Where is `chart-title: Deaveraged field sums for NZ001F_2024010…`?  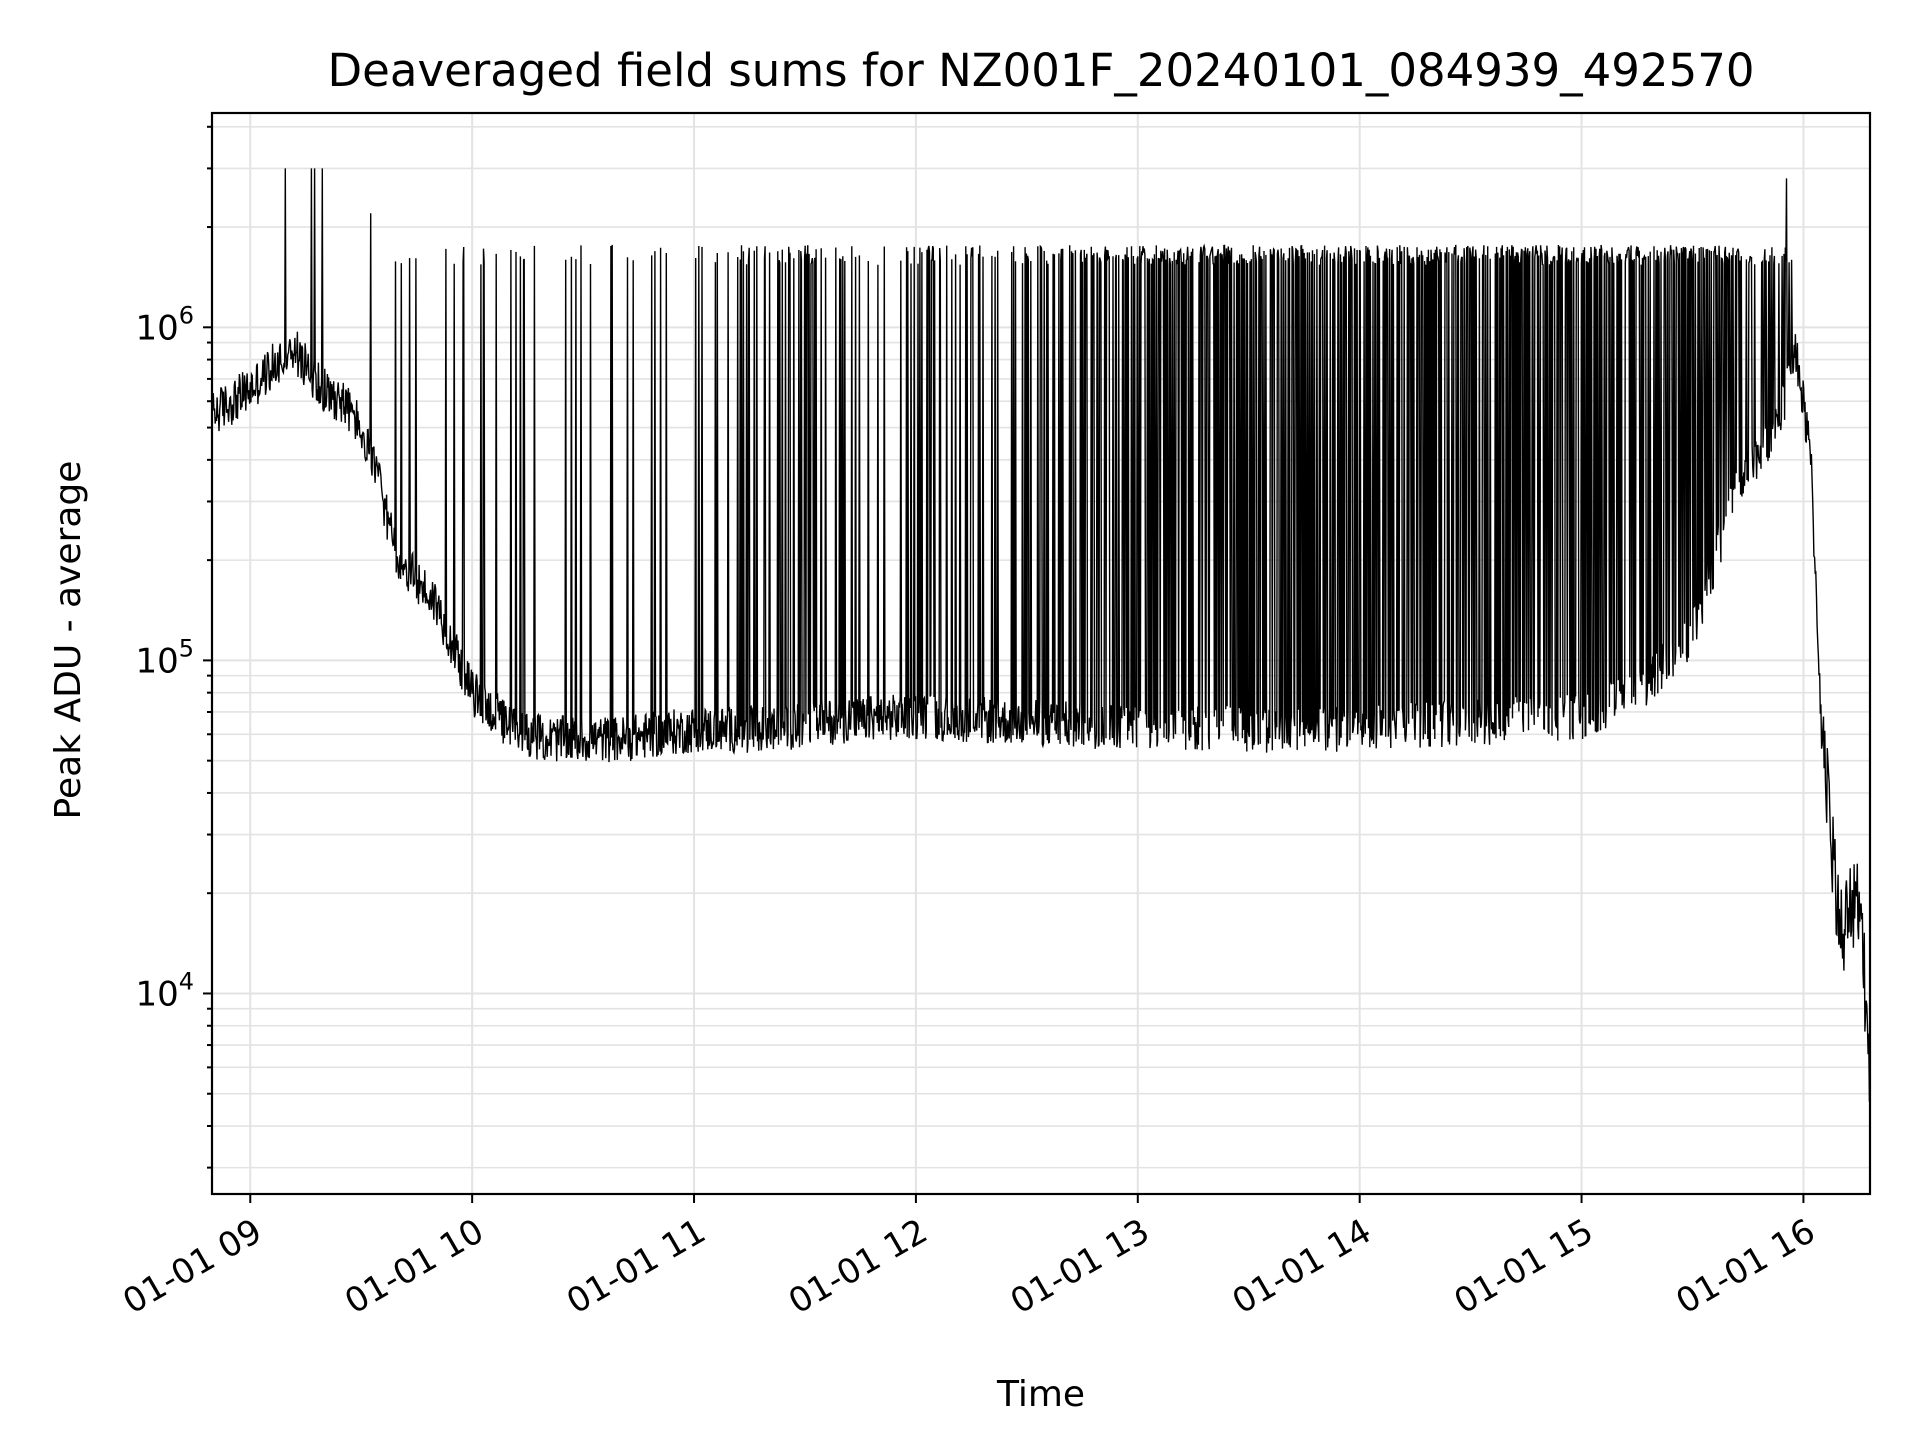 chart-title: Deaveraged field sums for NZ001F_2024010… is located at coordinates (1041, 70).